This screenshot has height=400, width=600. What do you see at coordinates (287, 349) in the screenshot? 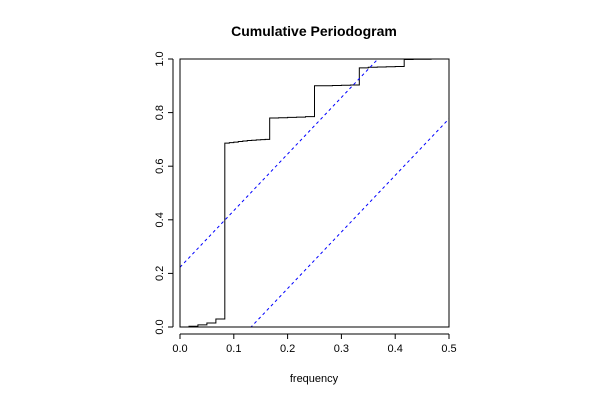
I see `x-tick-label: 0.2` at bounding box center [287, 349].